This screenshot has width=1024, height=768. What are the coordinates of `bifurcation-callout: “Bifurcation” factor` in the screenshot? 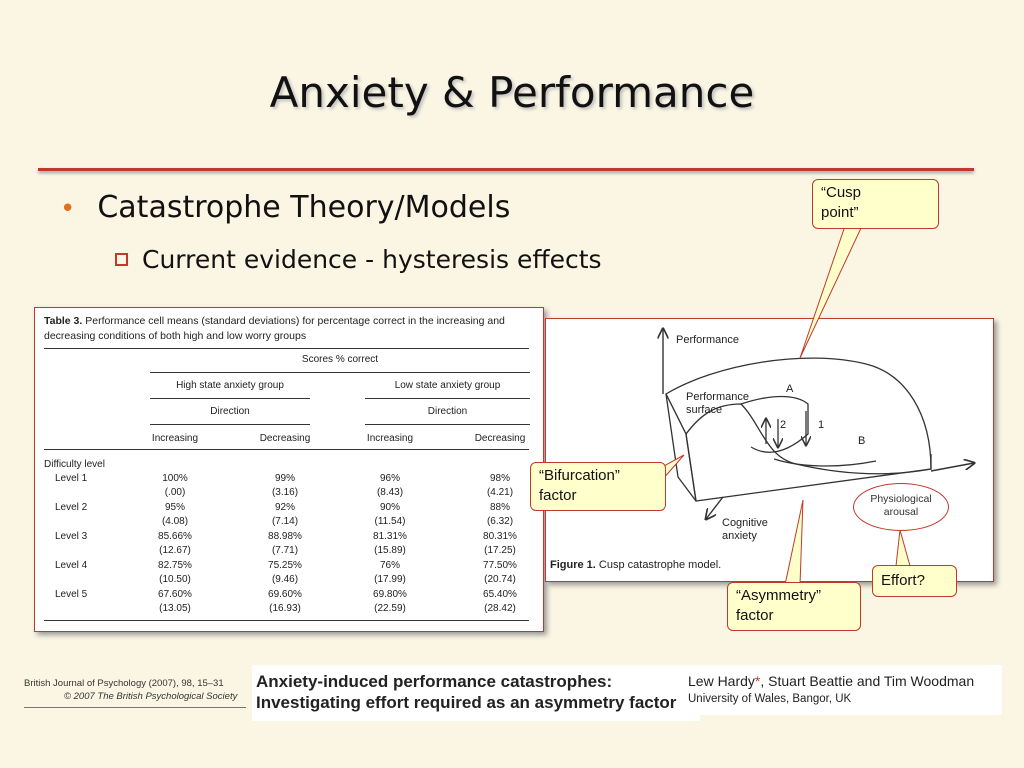 It's located at (598, 486).